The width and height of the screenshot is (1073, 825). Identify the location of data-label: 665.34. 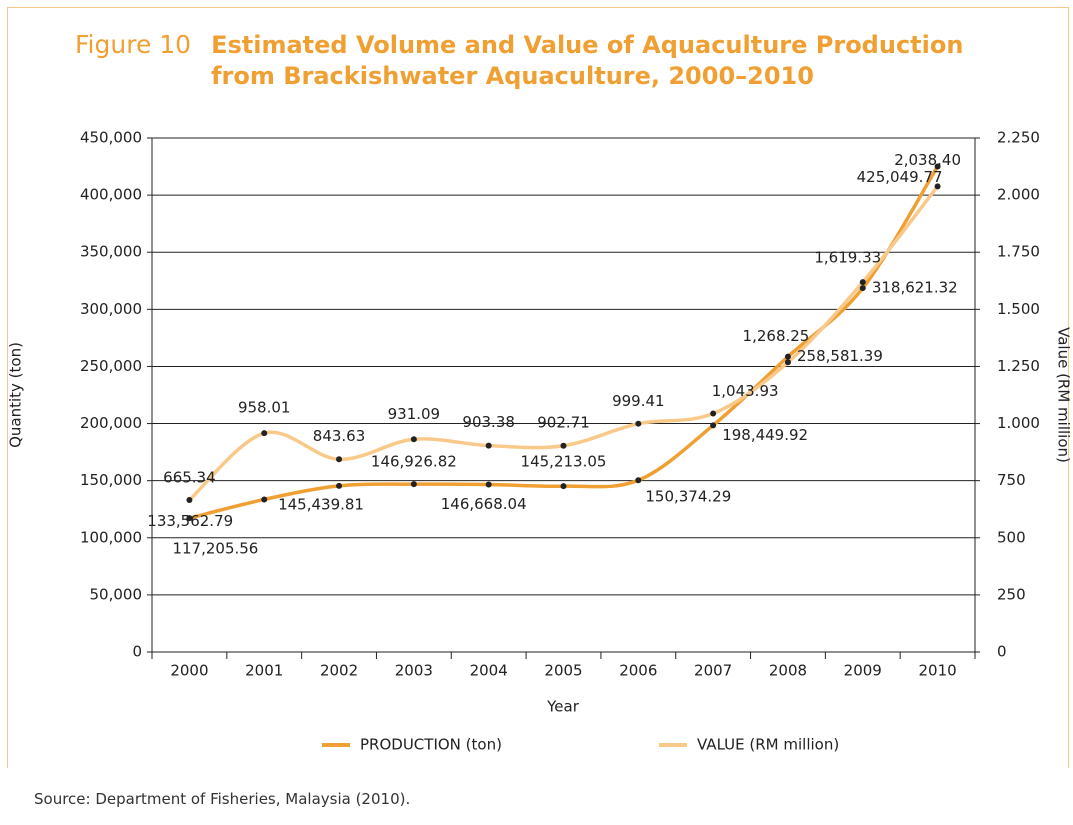
(189, 478).